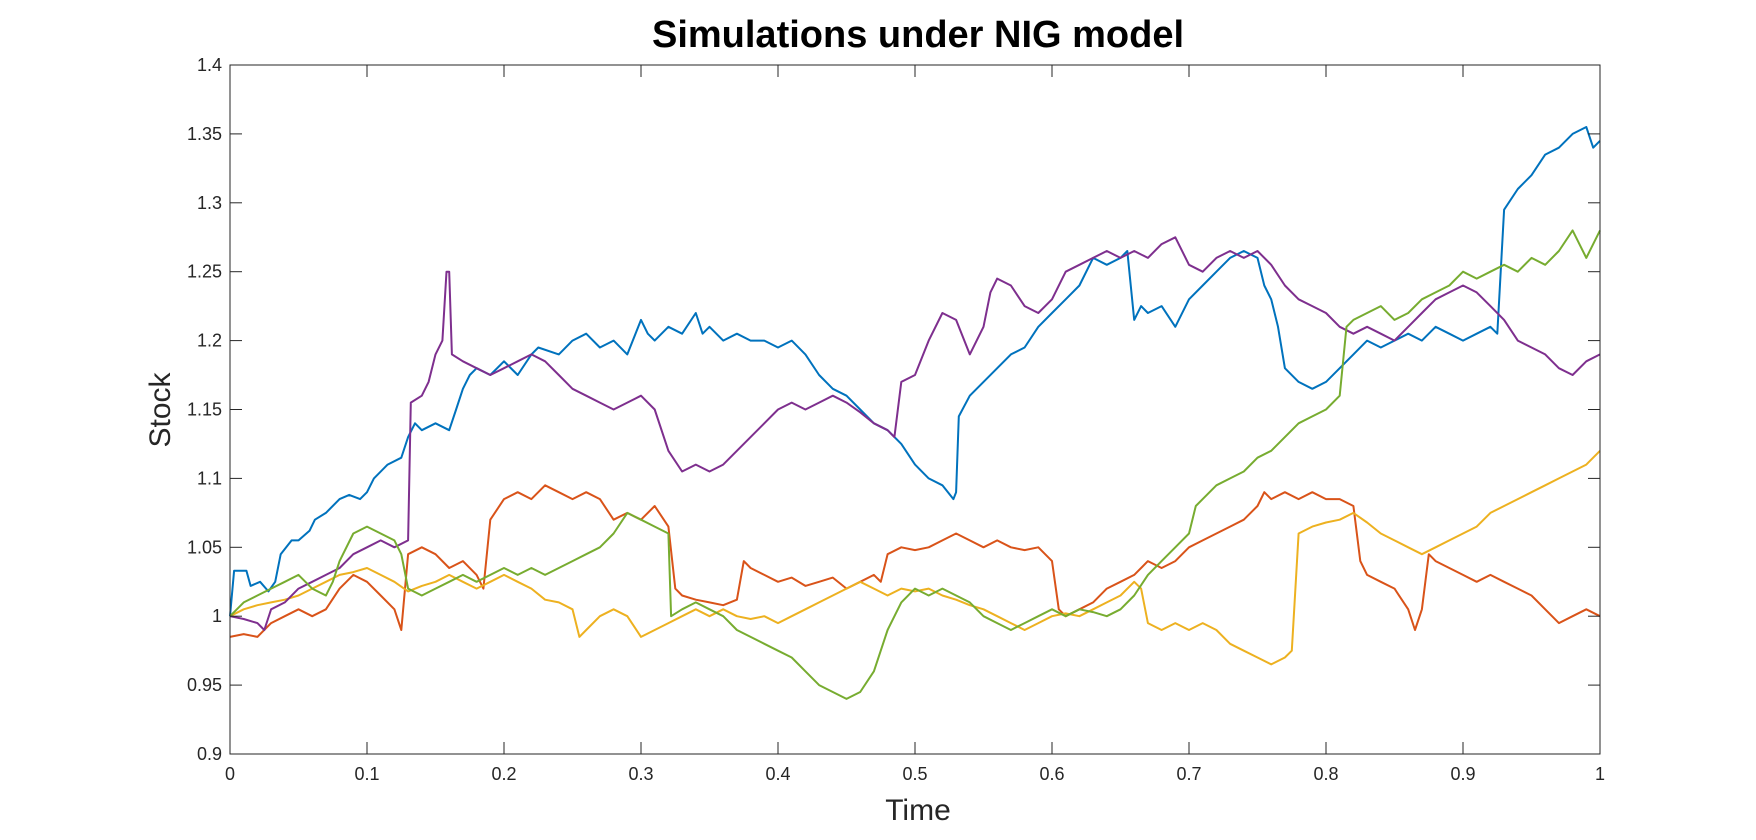 Image resolution: width=1756 pixels, height=840 pixels. I want to click on x-tick-label: 0.4, so click(777, 774).